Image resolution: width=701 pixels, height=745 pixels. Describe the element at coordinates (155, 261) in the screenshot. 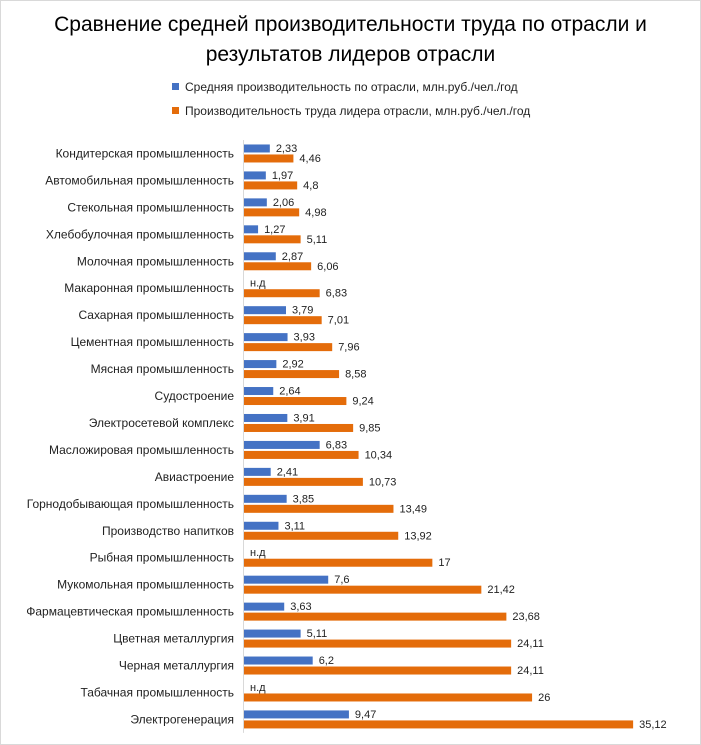

I see `category-label: Молочная промышленность` at that location.